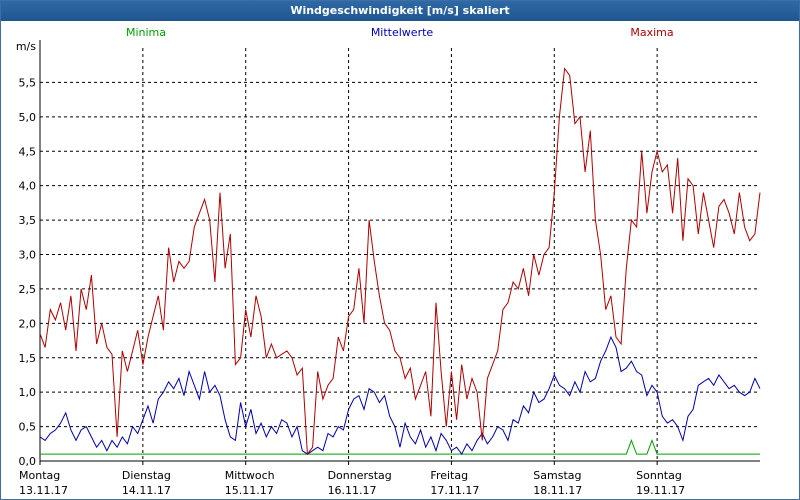  I want to click on x-tick-date: 13.11.17, so click(43, 490).